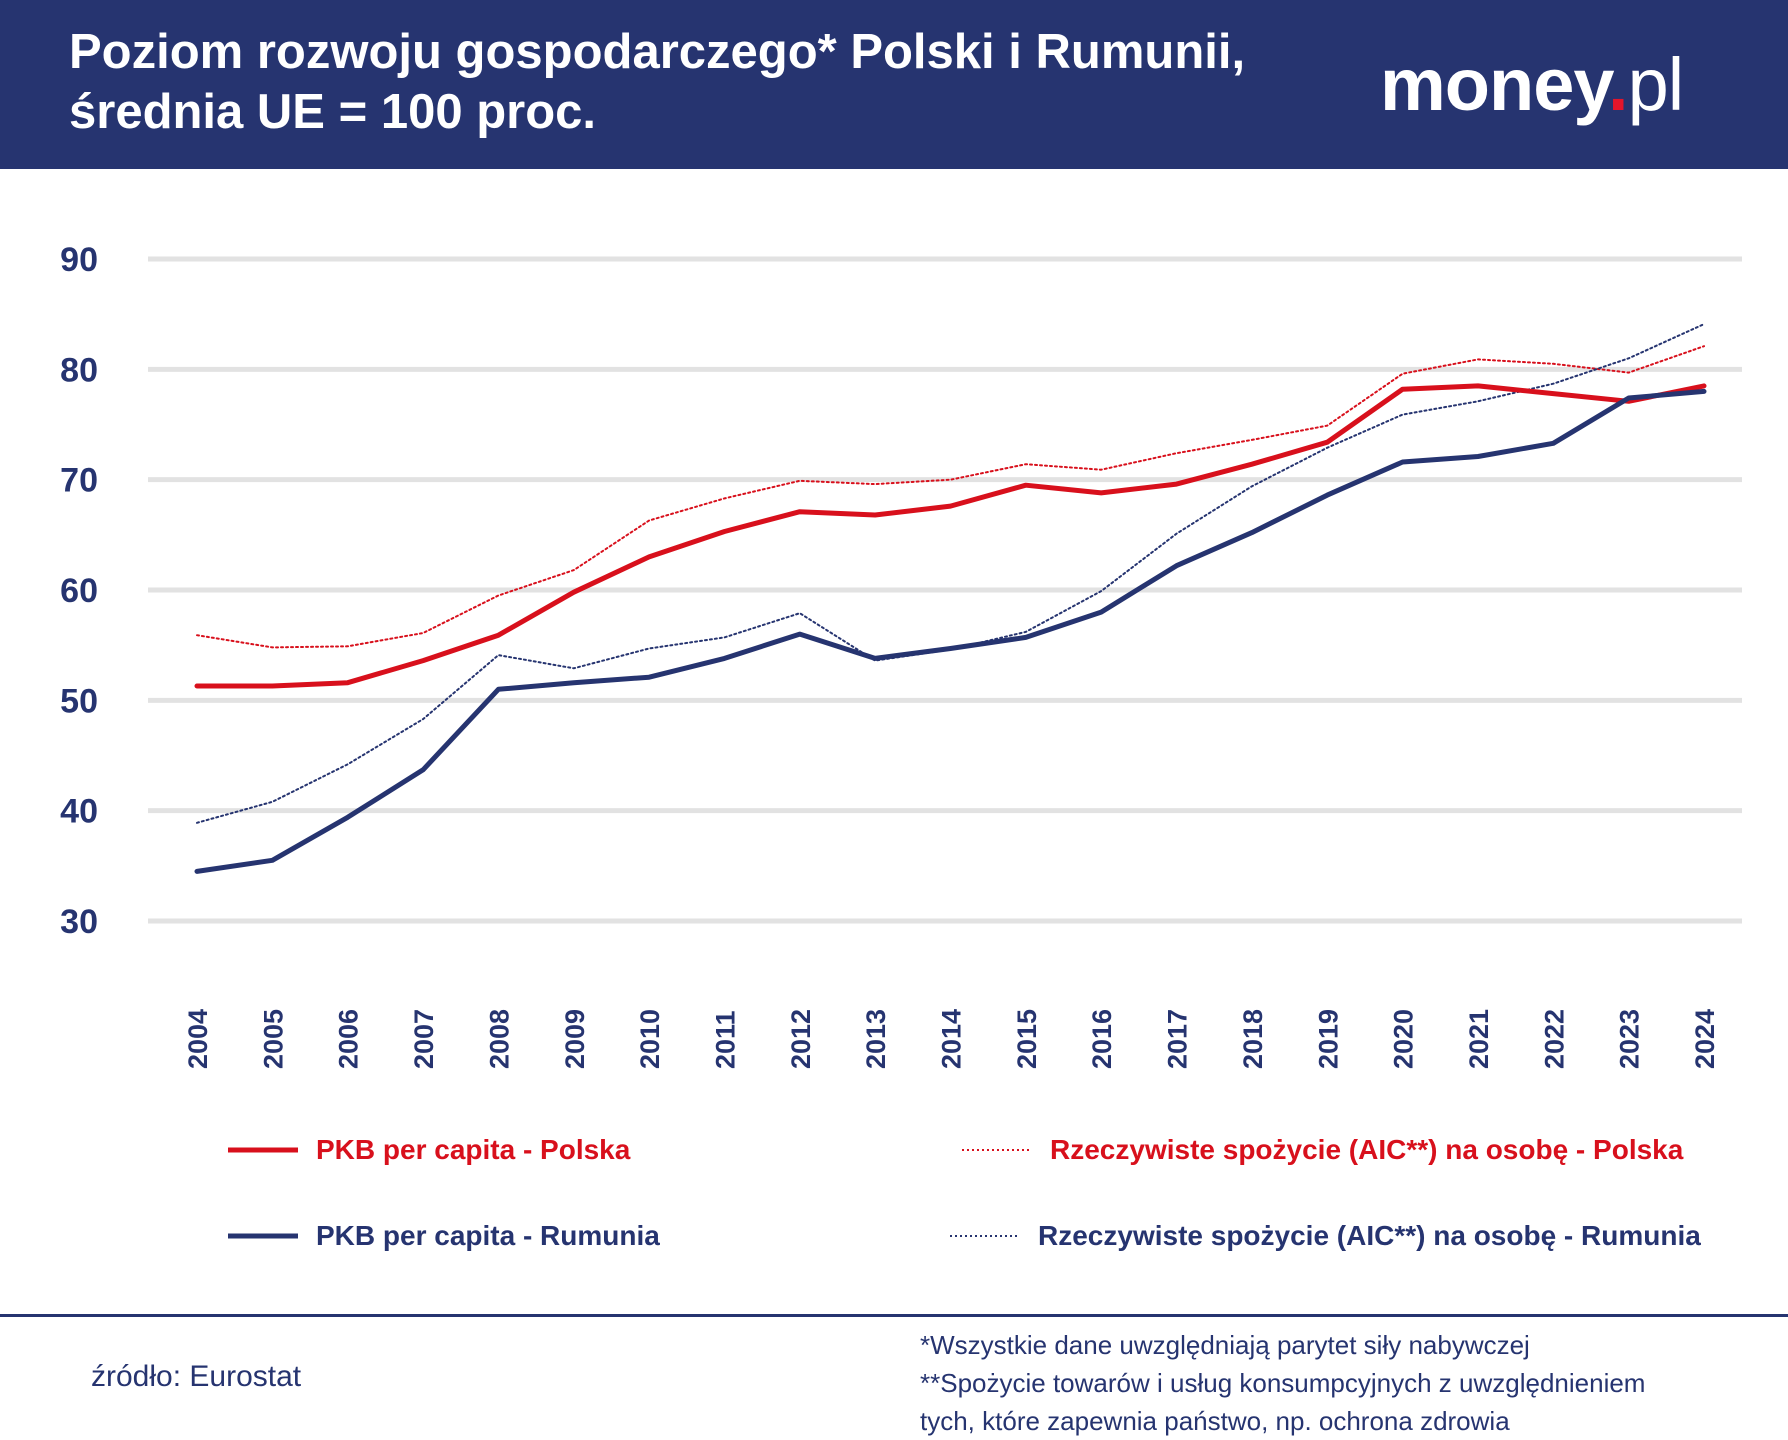  Describe the element at coordinates (1479, 1039) in the screenshot. I see `x-tick-label: 2021` at that location.